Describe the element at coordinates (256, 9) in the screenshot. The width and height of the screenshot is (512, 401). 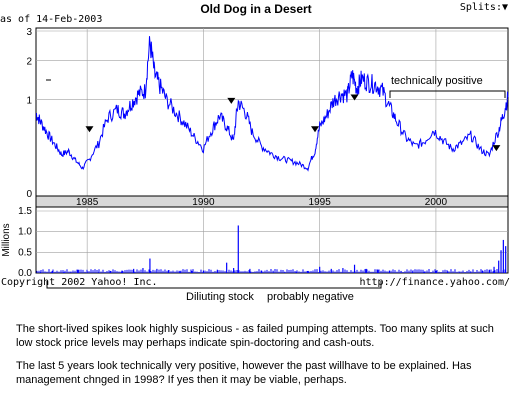
I see `chart-title: Old Dog in a Desert` at that location.